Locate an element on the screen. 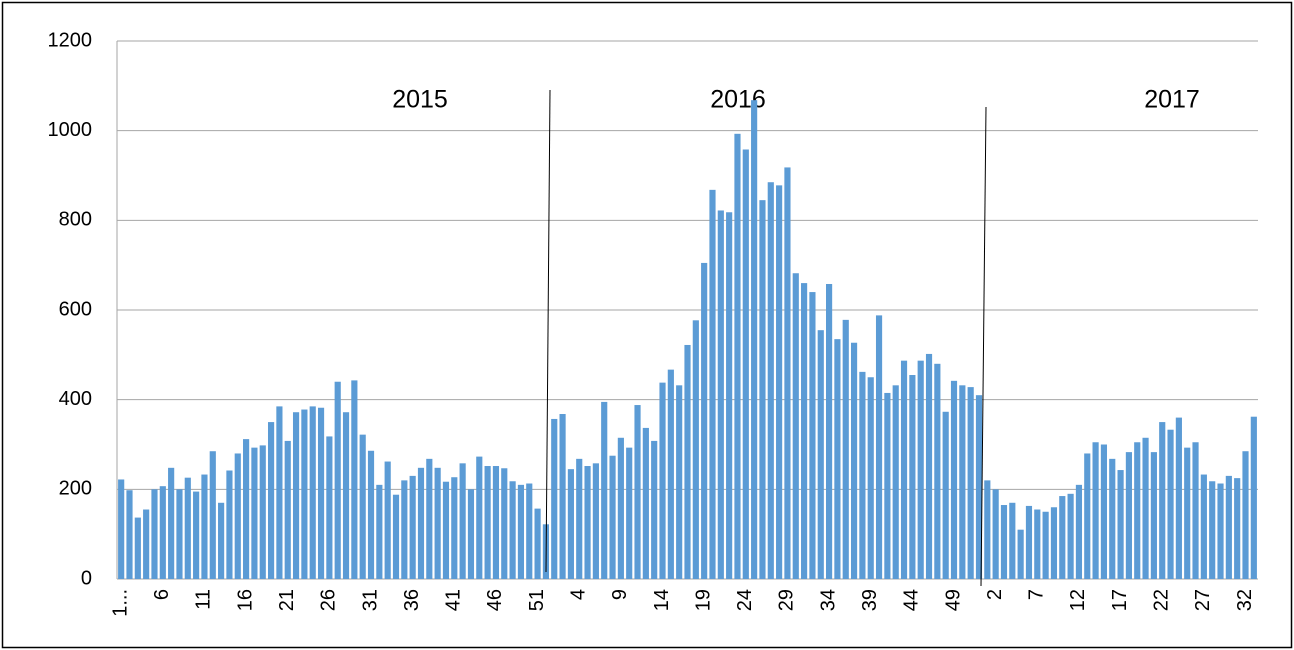 This screenshot has height=650, width=1294. x-tick-label: 36 is located at coordinates (412, 600).